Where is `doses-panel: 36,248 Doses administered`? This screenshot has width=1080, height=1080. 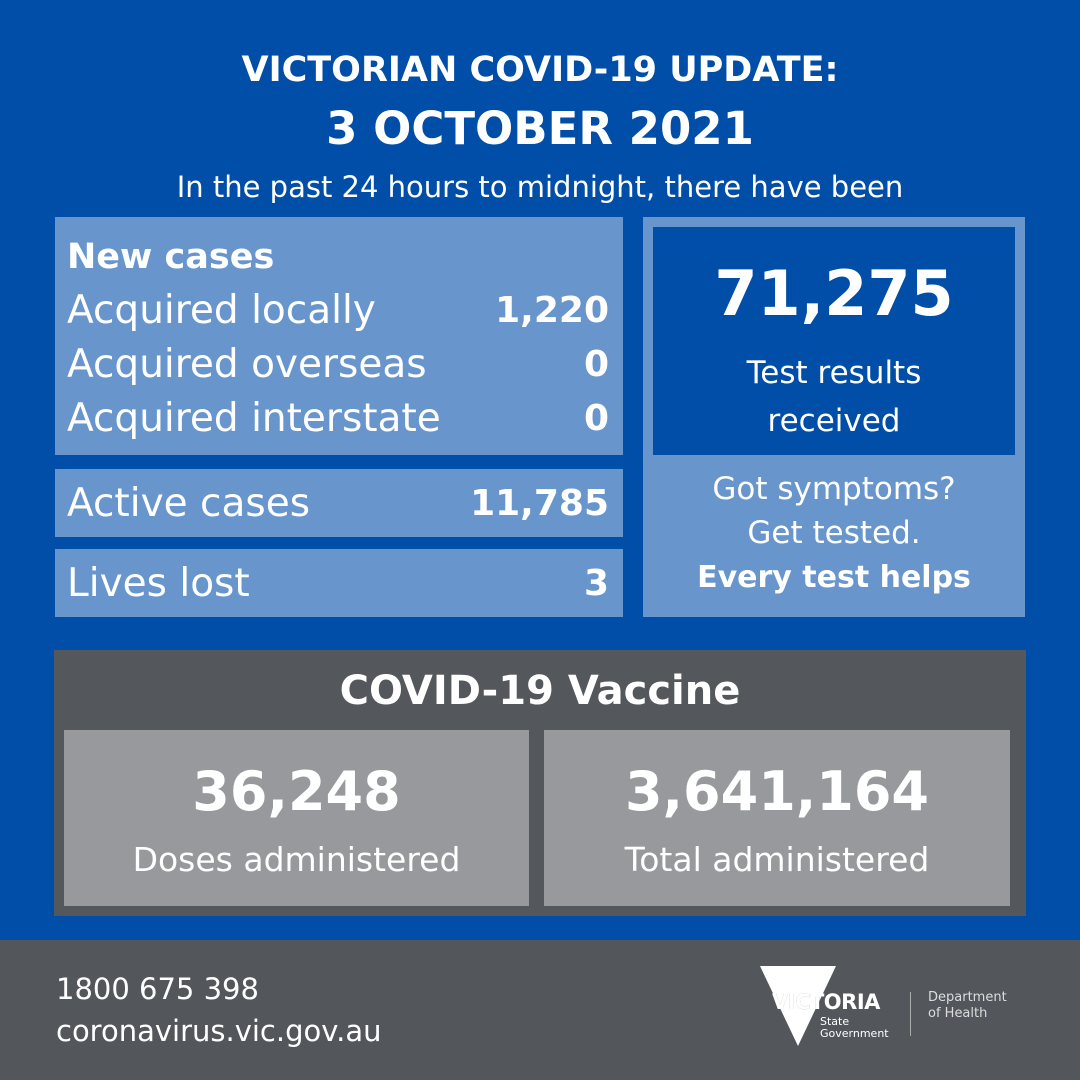 doses-panel: 36,248 Doses administered is located at coordinates (296, 818).